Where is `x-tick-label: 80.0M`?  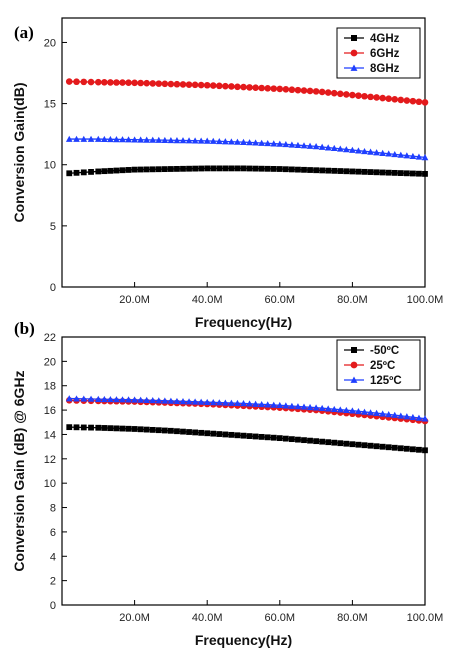
x-tick-label: 80.0M is located at coordinates (352, 300).